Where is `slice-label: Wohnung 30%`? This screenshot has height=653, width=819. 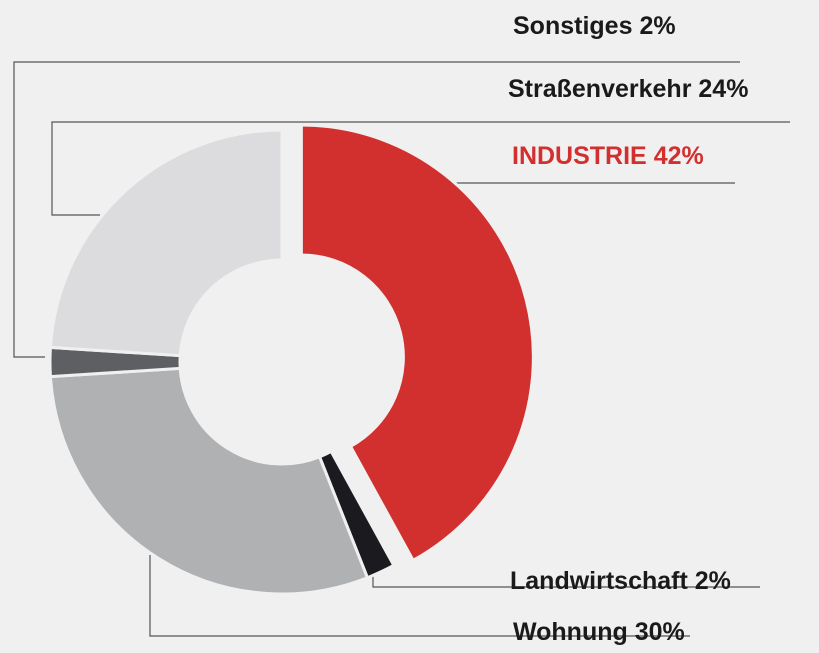
slice-label: Wohnung 30% is located at coordinates (599, 632).